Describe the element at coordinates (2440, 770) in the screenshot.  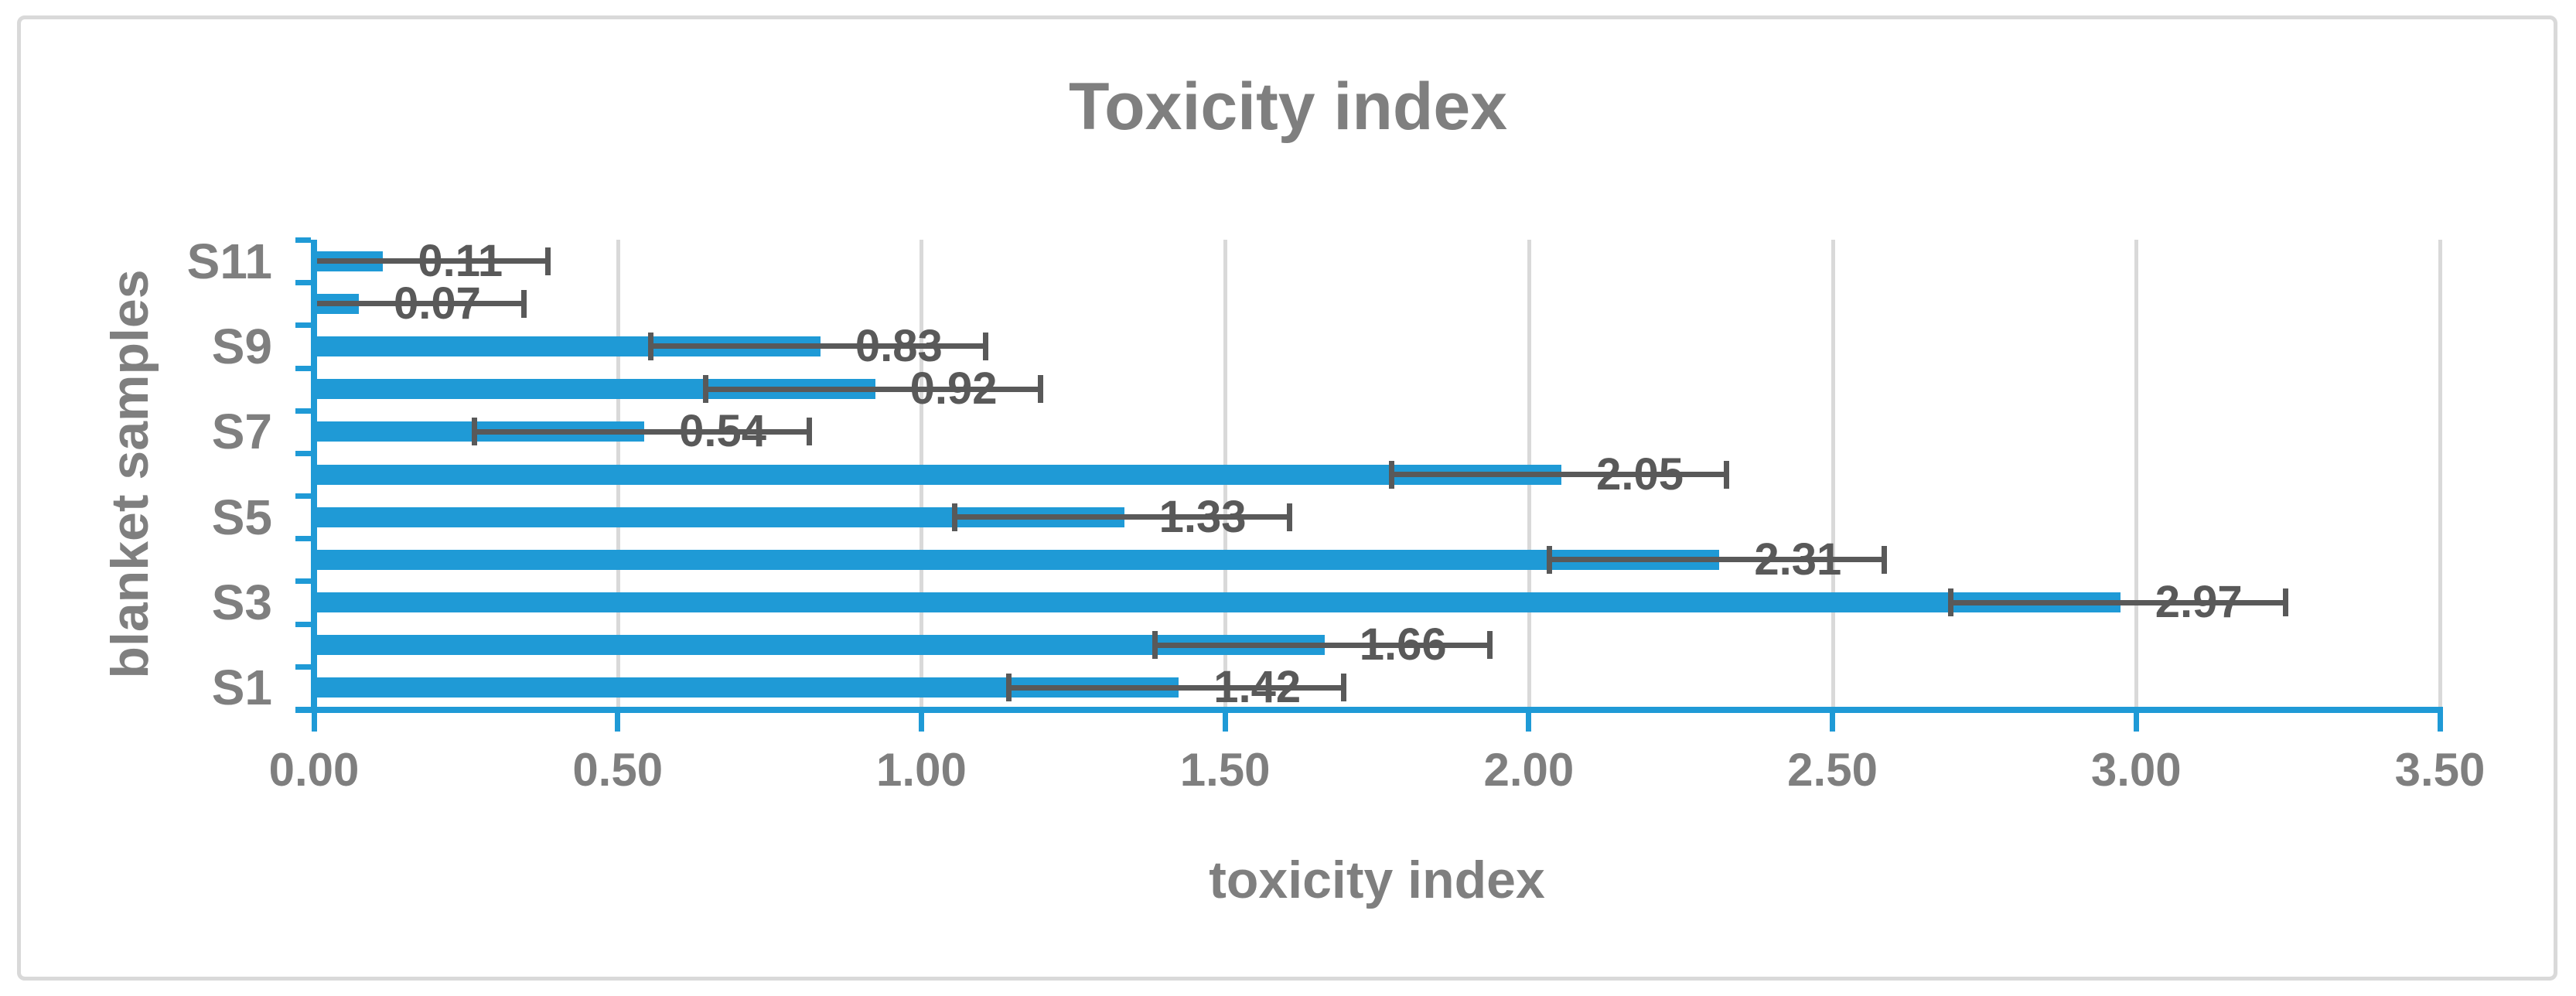
I see `x-tick-label: 3.50` at that location.